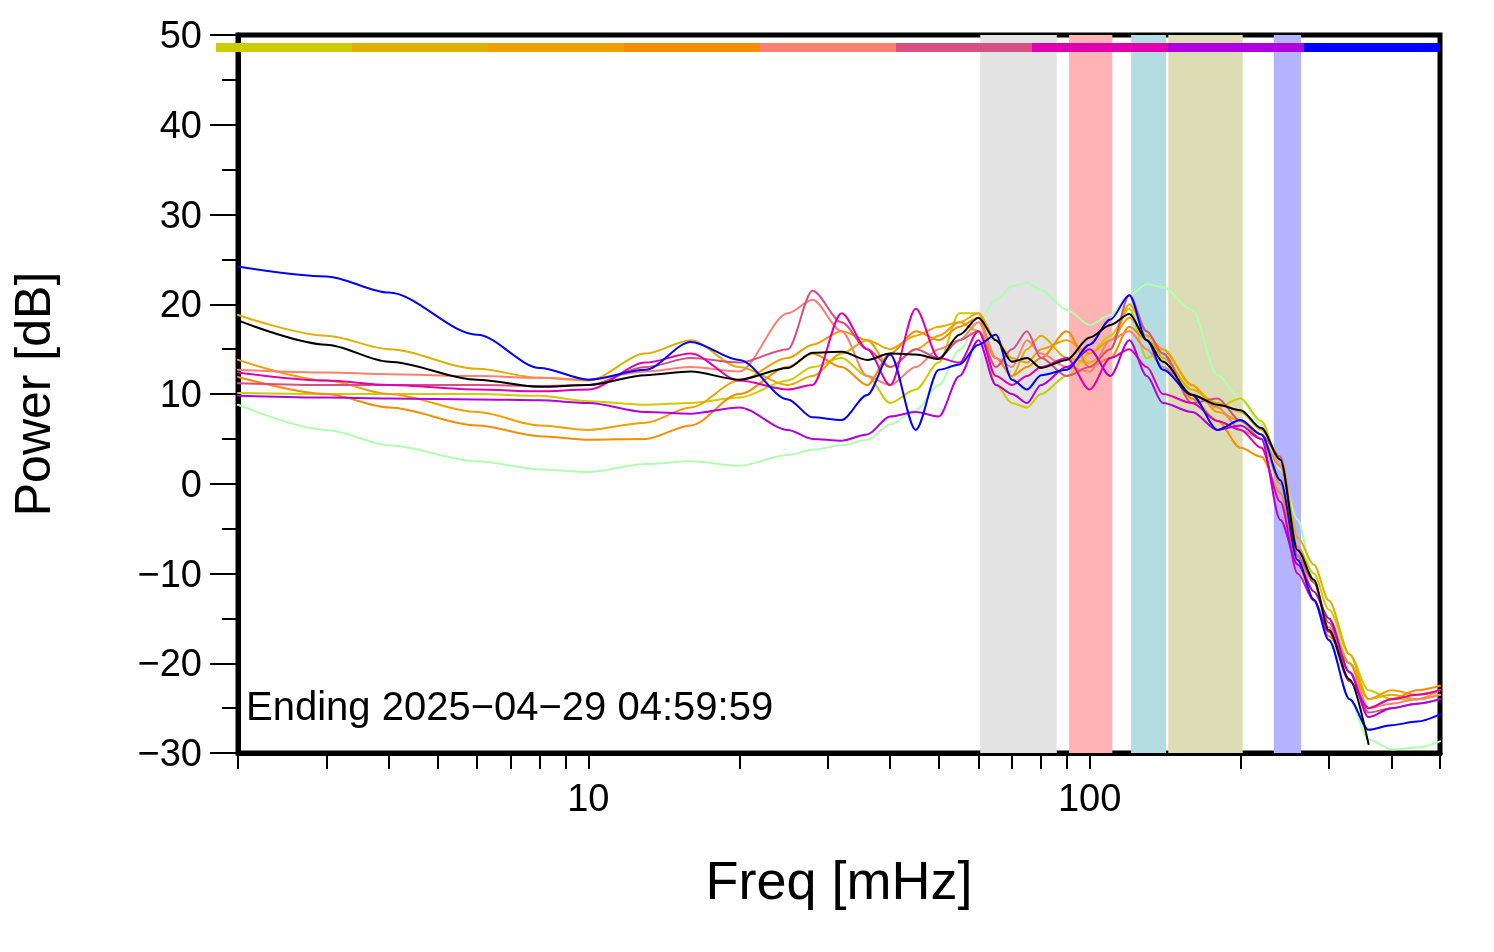 This screenshot has height=952, width=1494. I want to click on y-tick-label: −10, so click(169, 573).